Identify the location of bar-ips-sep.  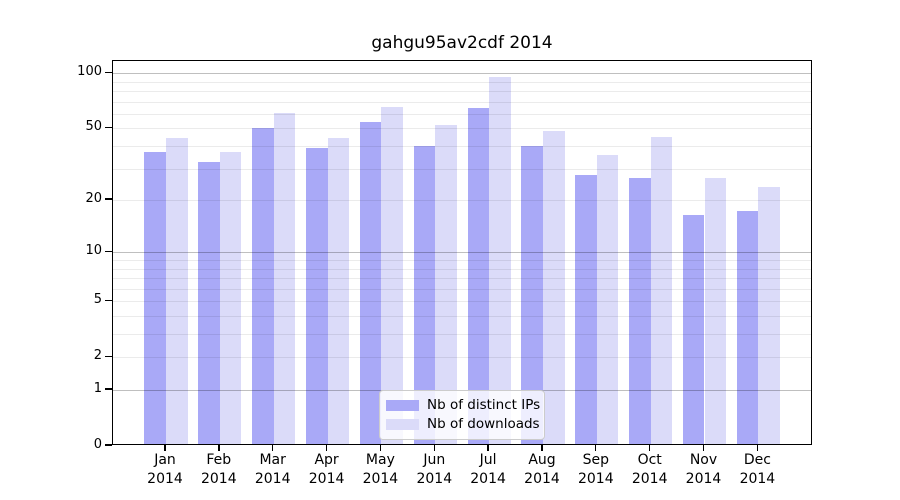
(586, 309).